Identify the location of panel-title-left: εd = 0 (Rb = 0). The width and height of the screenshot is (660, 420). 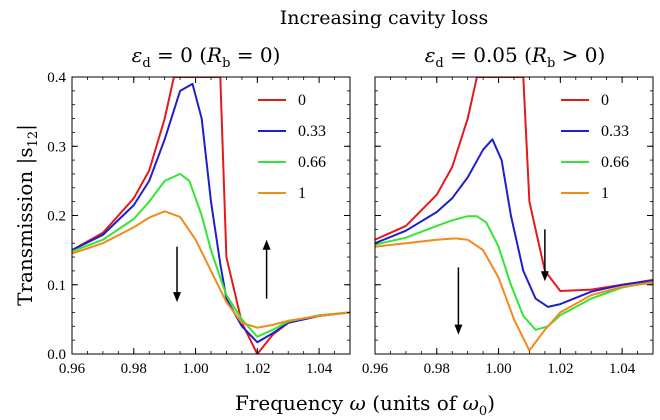
(206, 57).